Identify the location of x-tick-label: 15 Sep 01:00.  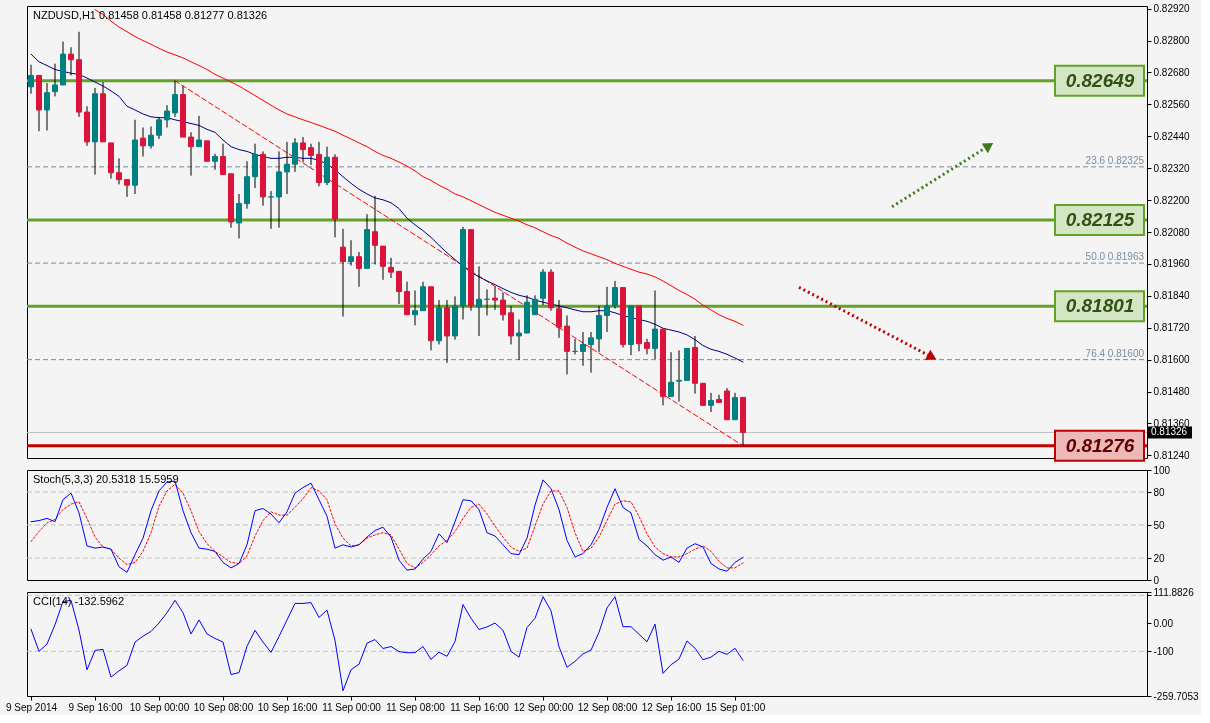
(735, 707).